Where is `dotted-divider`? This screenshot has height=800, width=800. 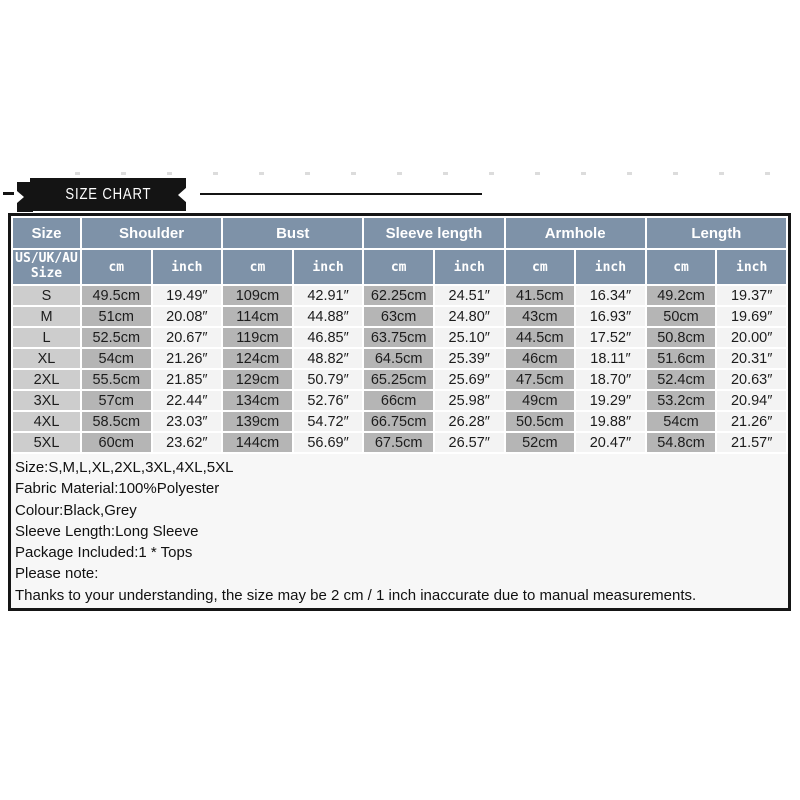
dotted-divider is located at coordinates (432, 173).